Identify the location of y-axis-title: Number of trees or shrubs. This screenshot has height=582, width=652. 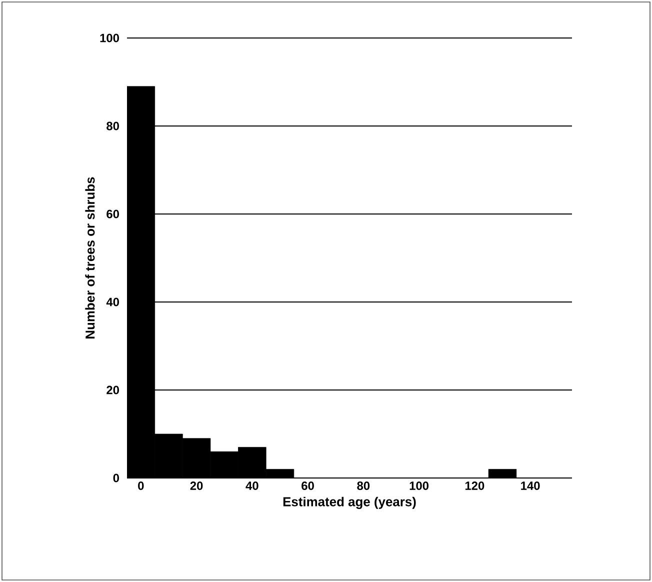
(90, 257).